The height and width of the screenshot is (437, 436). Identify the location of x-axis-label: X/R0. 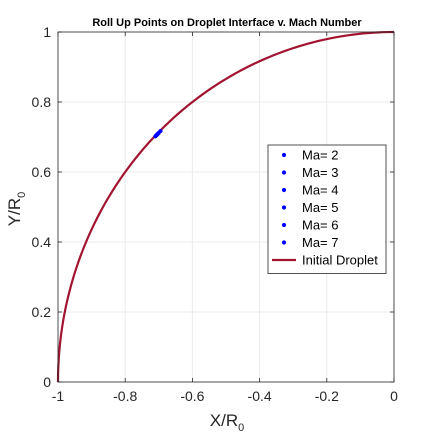
(227, 422).